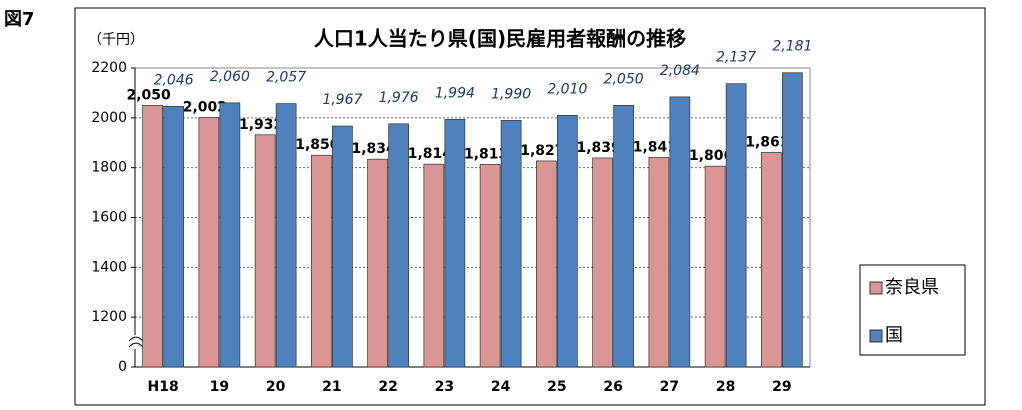  What do you see at coordinates (342, 100) in the screenshot?
I see `data-label: 1,967` at bounding box center [342, 100].